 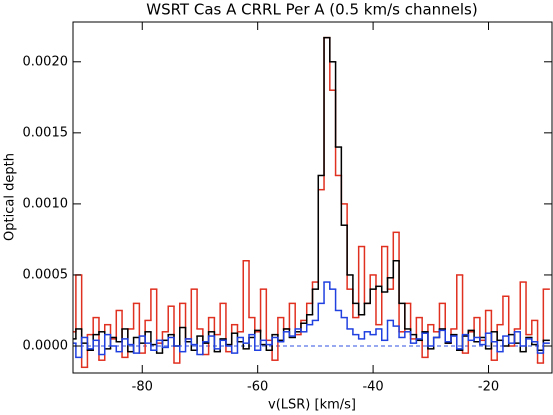 I want to click on y-tick-label: 0.0000, so click(x=46, y=346).